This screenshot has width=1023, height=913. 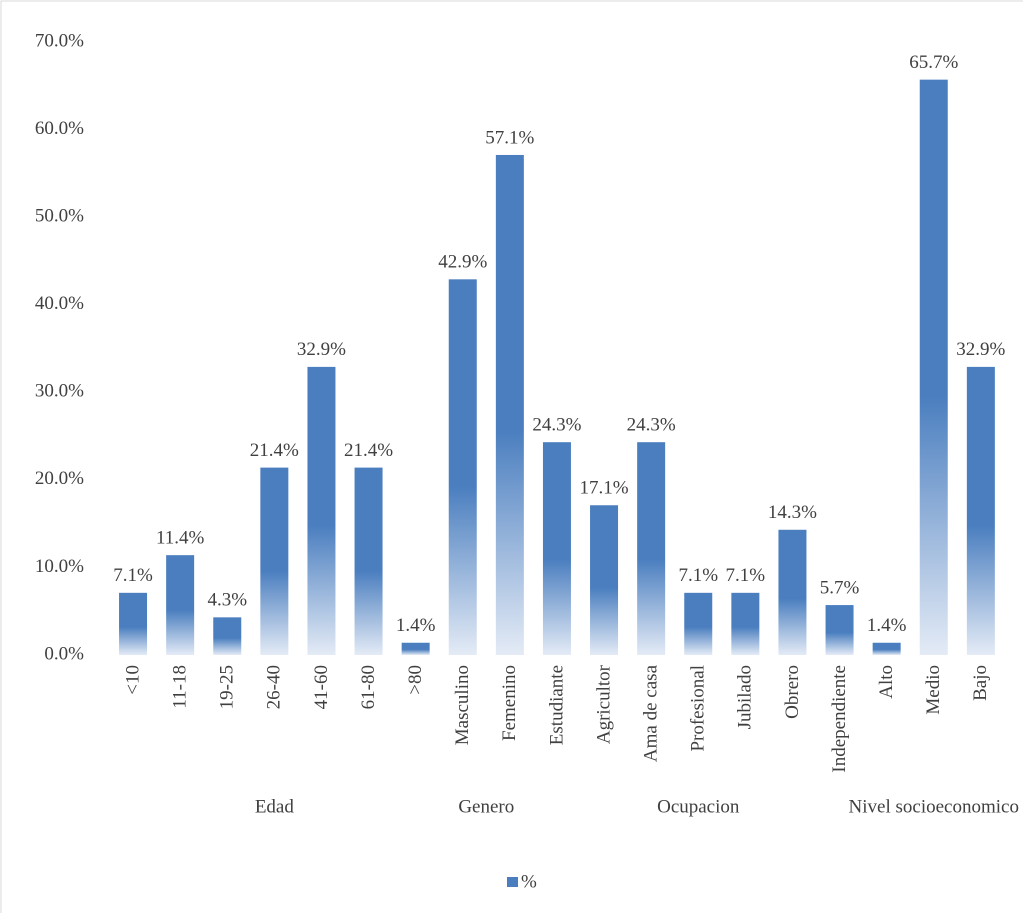 I want to click on value-label: 57.1%, so click(x=509, y=137).